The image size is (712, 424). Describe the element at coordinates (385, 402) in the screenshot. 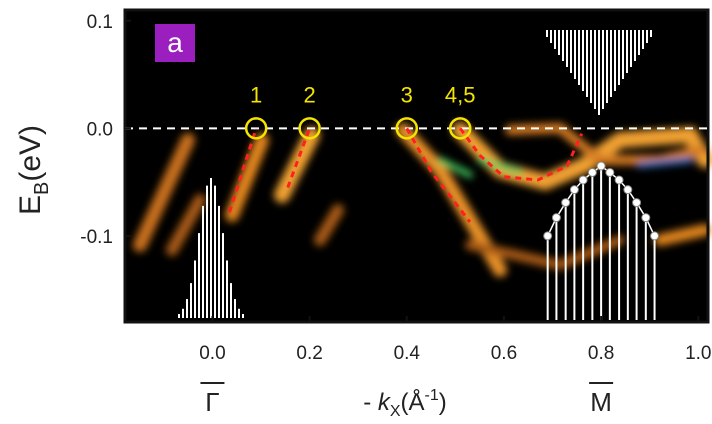

I see `x-label-main: k` at that location.